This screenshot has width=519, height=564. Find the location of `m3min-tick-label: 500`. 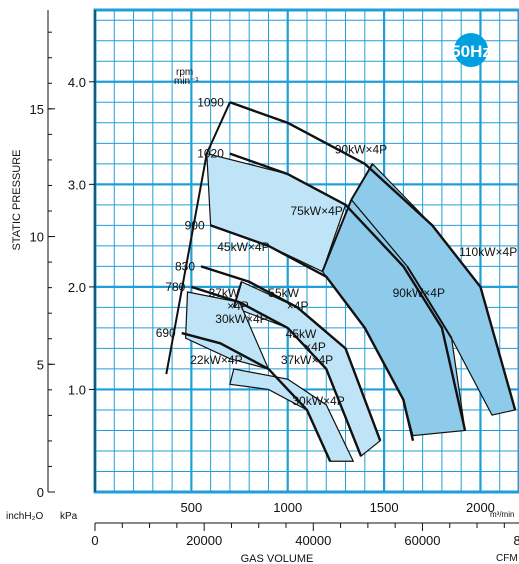

m3min-tick-label: 500 is located at coordinates (192, 507).